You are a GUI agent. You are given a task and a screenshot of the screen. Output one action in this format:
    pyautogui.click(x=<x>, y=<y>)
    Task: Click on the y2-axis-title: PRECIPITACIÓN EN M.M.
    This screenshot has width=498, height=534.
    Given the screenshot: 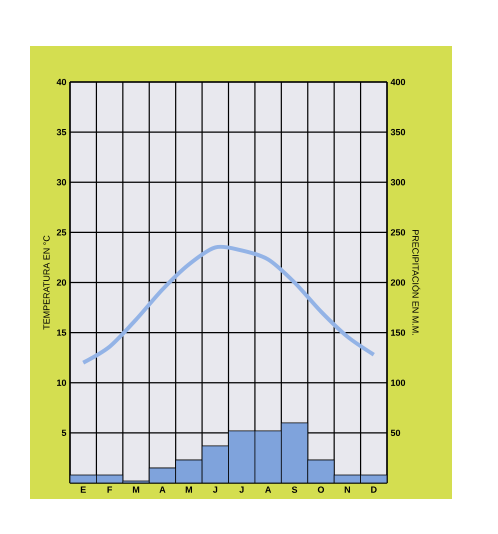 What is the action you would take?
    pyautogui.click(x=416, y=282)
    